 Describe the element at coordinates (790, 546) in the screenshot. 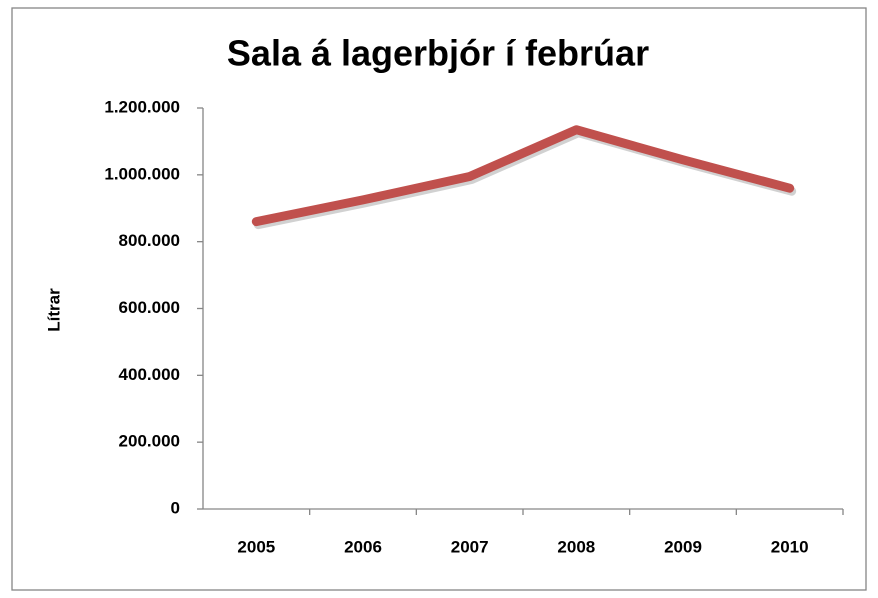

I see `x-tick-label: 2010` at that location.